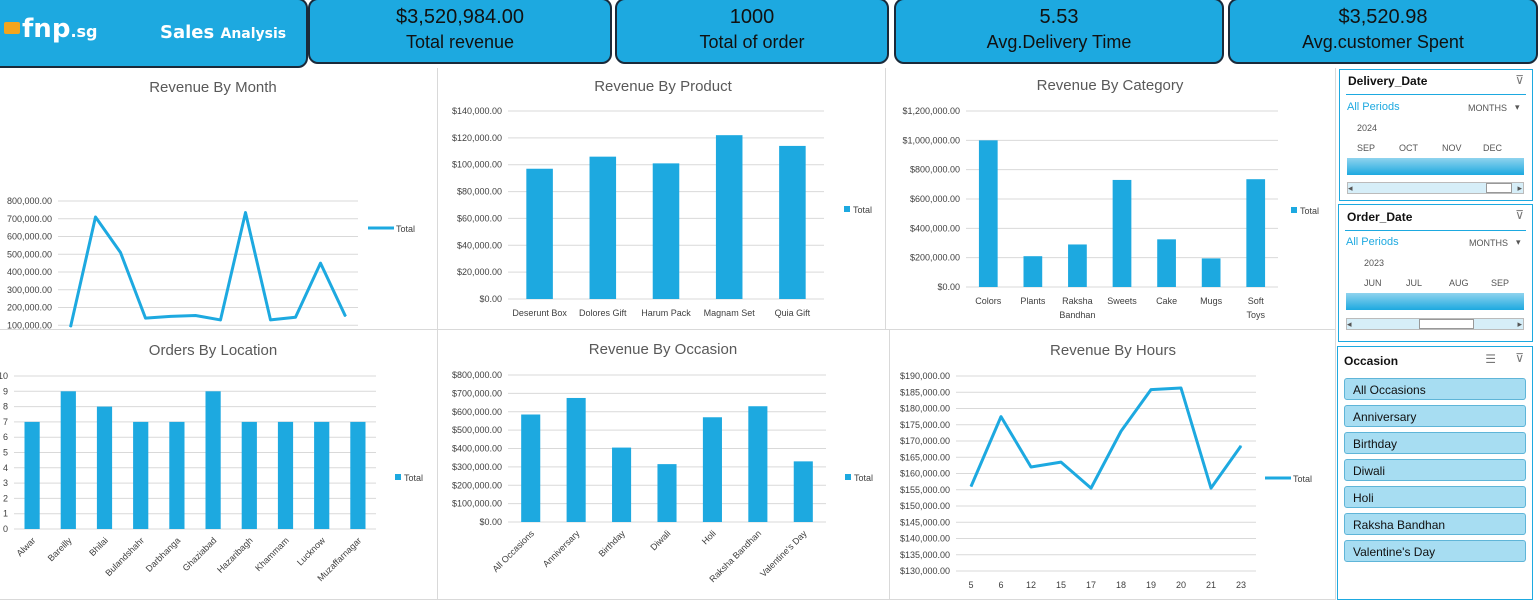  I want to click on y-tick-label: 2, so click(5, 498).